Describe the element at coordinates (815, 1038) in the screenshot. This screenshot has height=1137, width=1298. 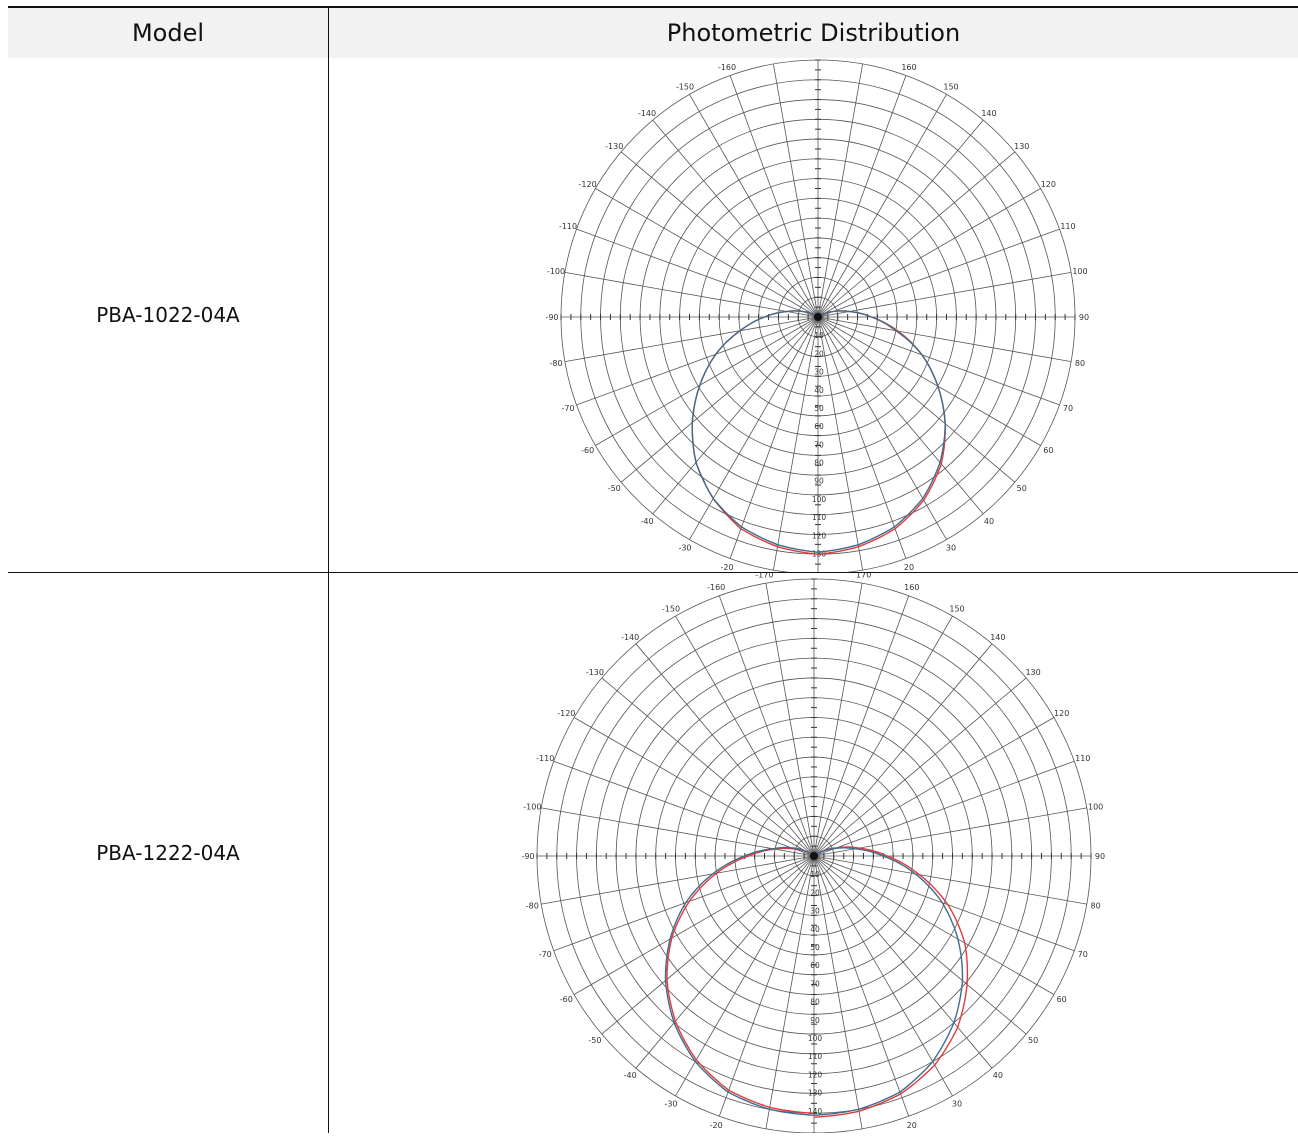
I see `radial-tick-label: 100` at that location.